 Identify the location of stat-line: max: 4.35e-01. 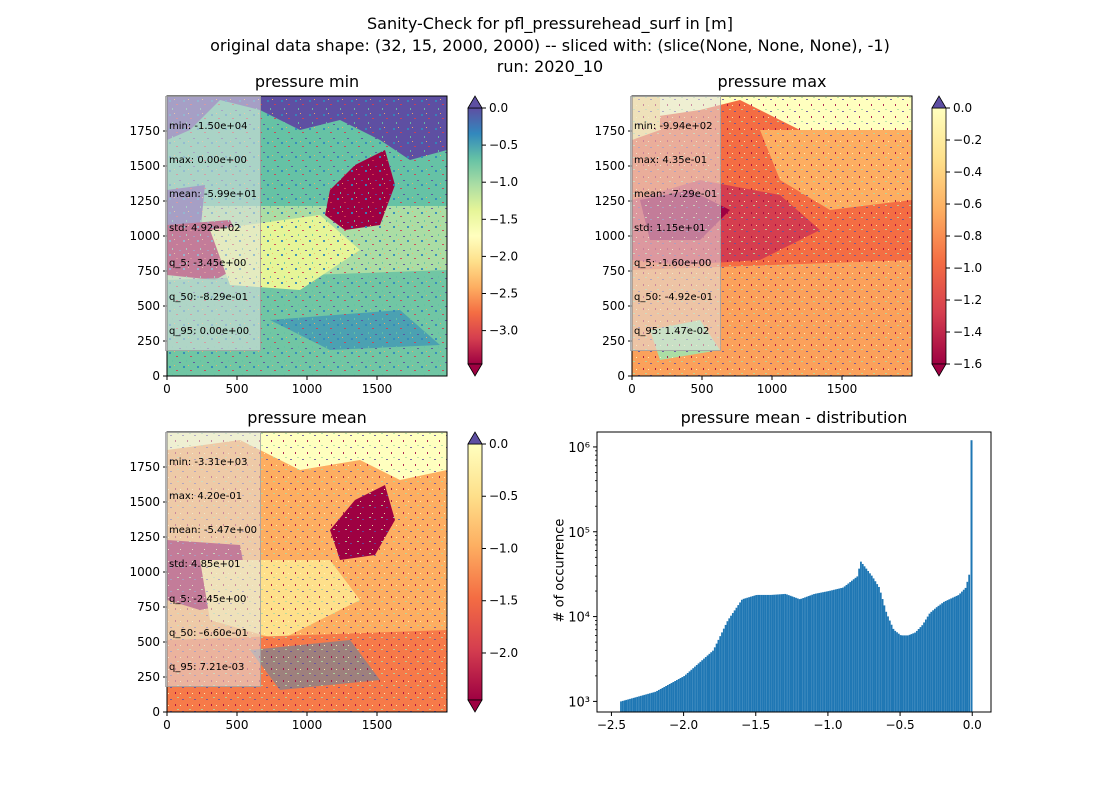
(671, 161).